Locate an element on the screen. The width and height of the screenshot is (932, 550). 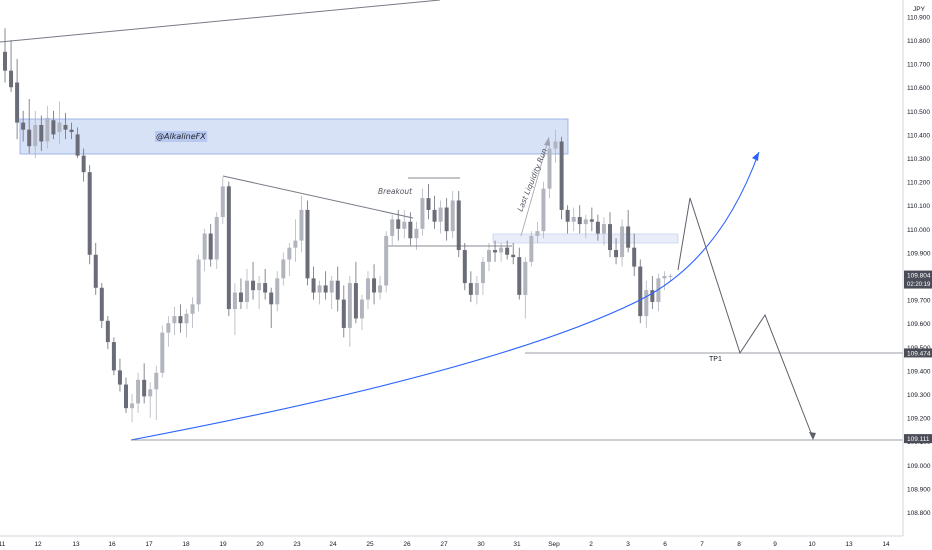
x-tick-label: 16 is located at coordinates (112, 544).